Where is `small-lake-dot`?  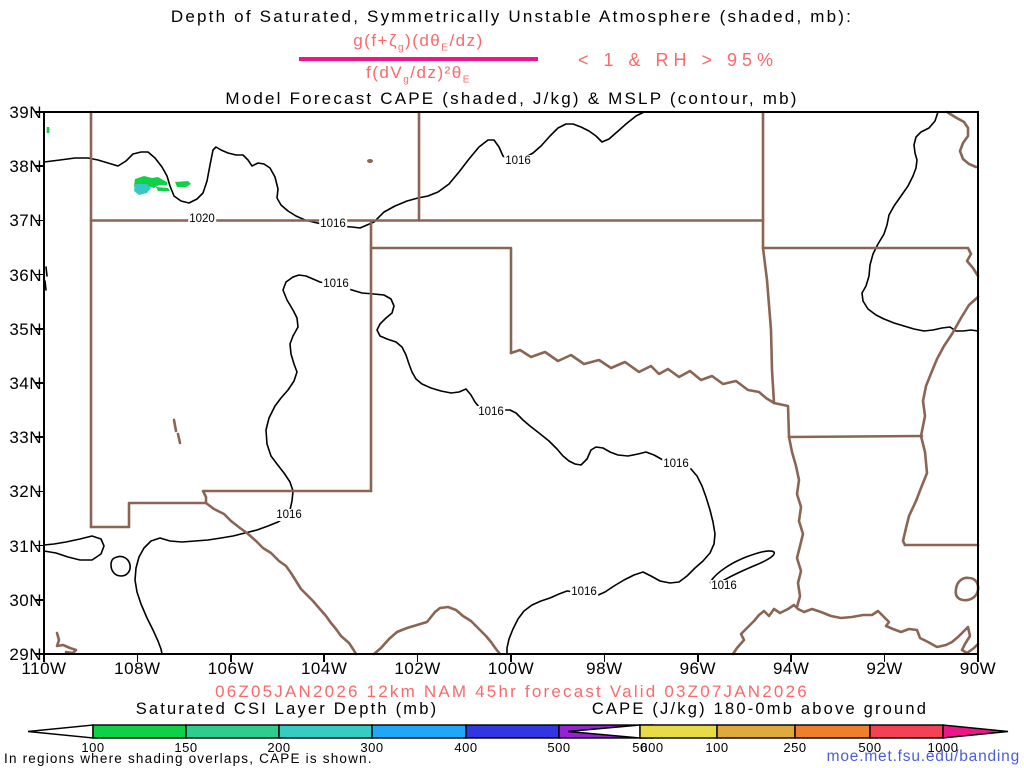
small-lake-dot is located at coordinates (370, 161).